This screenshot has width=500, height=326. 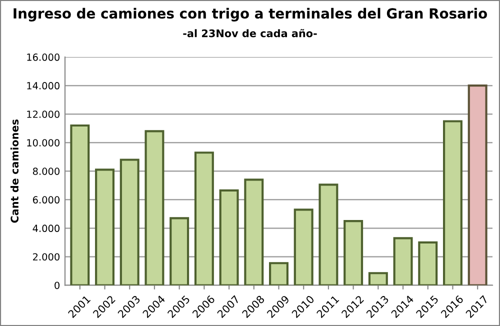 What do you see at coordinates (43, 57) in the screenshot?
I see `y-tick-label: 16.000` at bounding box center [43, 57].